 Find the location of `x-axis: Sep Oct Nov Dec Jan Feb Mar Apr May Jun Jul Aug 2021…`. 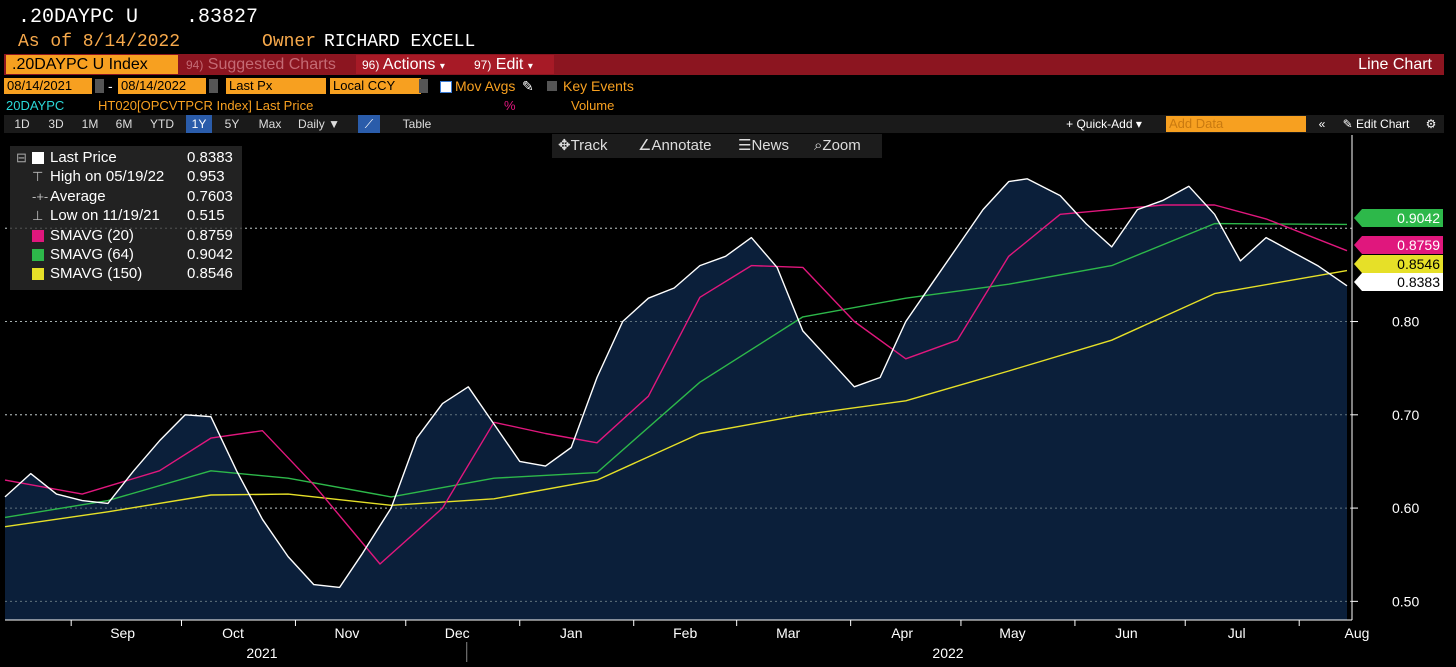

x-axis: Sep Oct Nov Dec Jan Feb Mar Apr May Jun Jul Aug 2021… is located at coordinates (687, 640).